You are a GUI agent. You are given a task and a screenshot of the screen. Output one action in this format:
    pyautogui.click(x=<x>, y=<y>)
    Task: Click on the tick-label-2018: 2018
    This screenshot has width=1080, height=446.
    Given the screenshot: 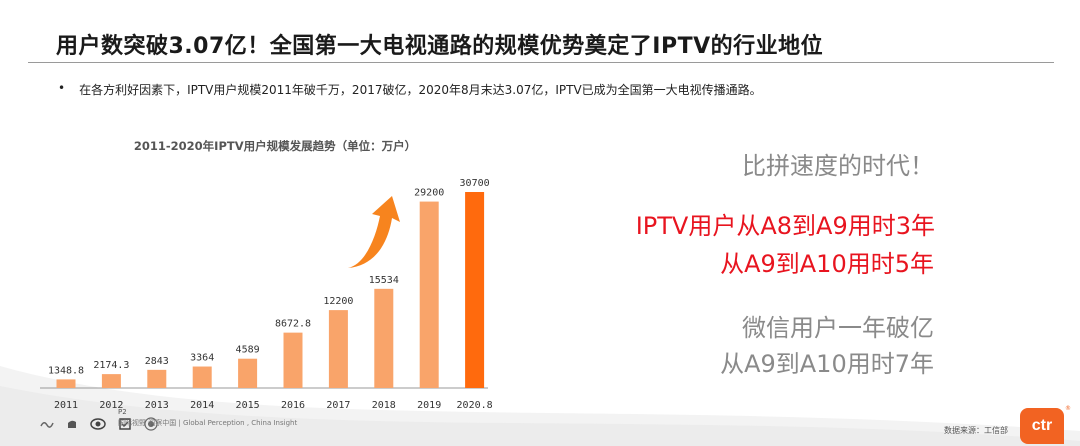 What is the action you would take?
    pyautogui.click(x=384, y=405)
    